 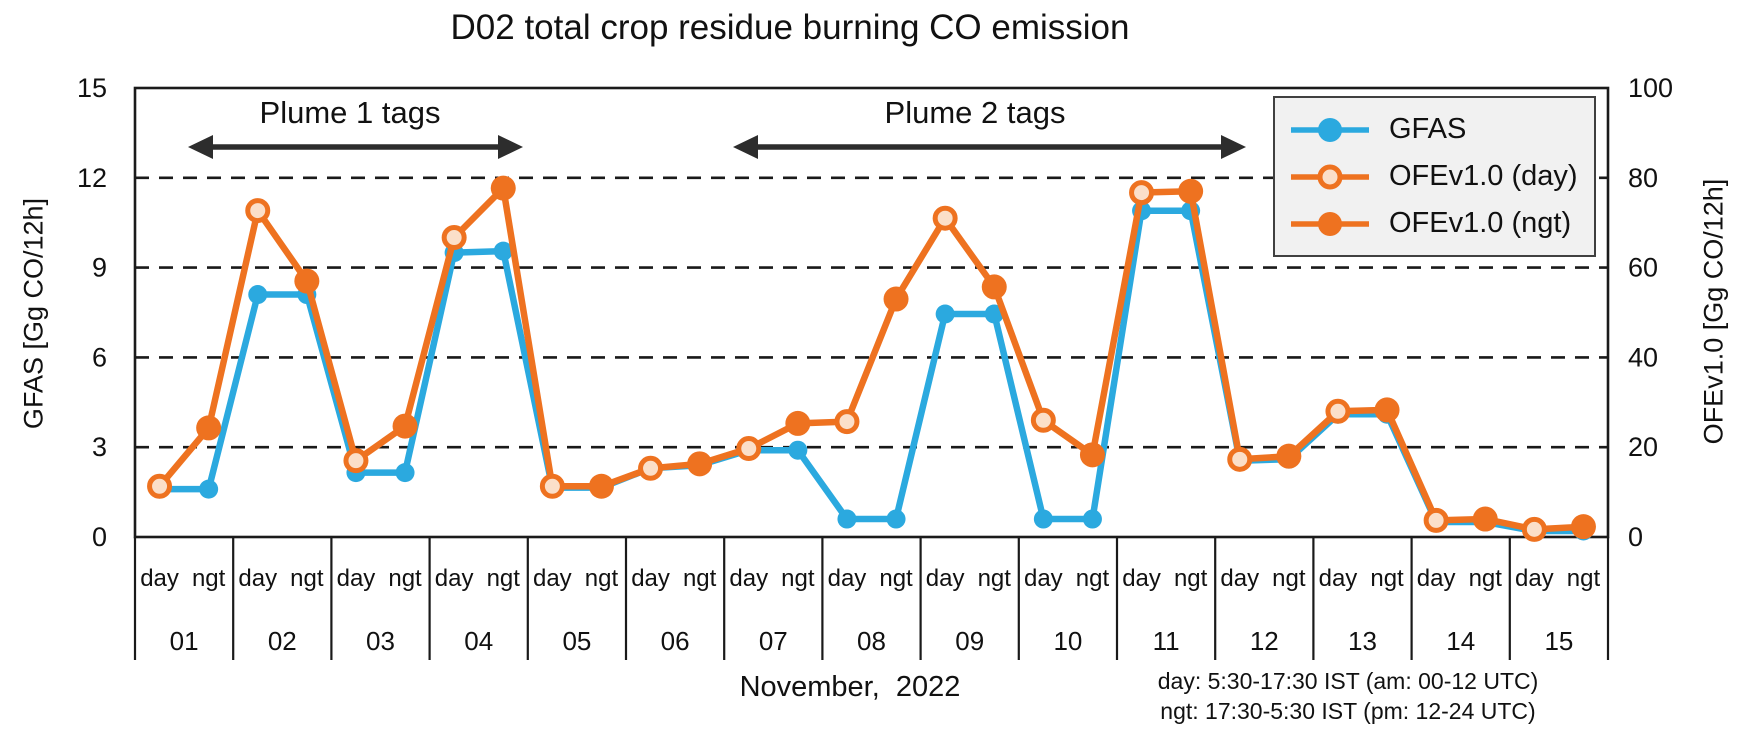 I want to click on legend-swatch-gfas-icon, so click(x=1330, y=129).